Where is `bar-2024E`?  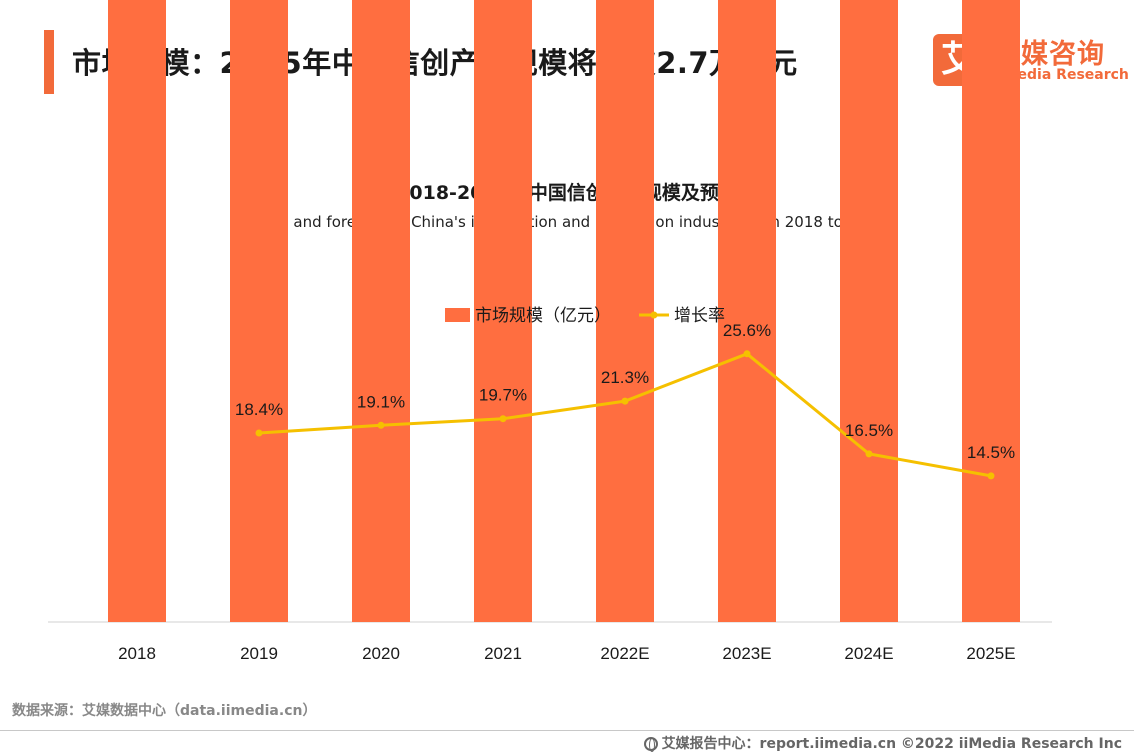
bar-2024E is located at coordinates (869, 311).